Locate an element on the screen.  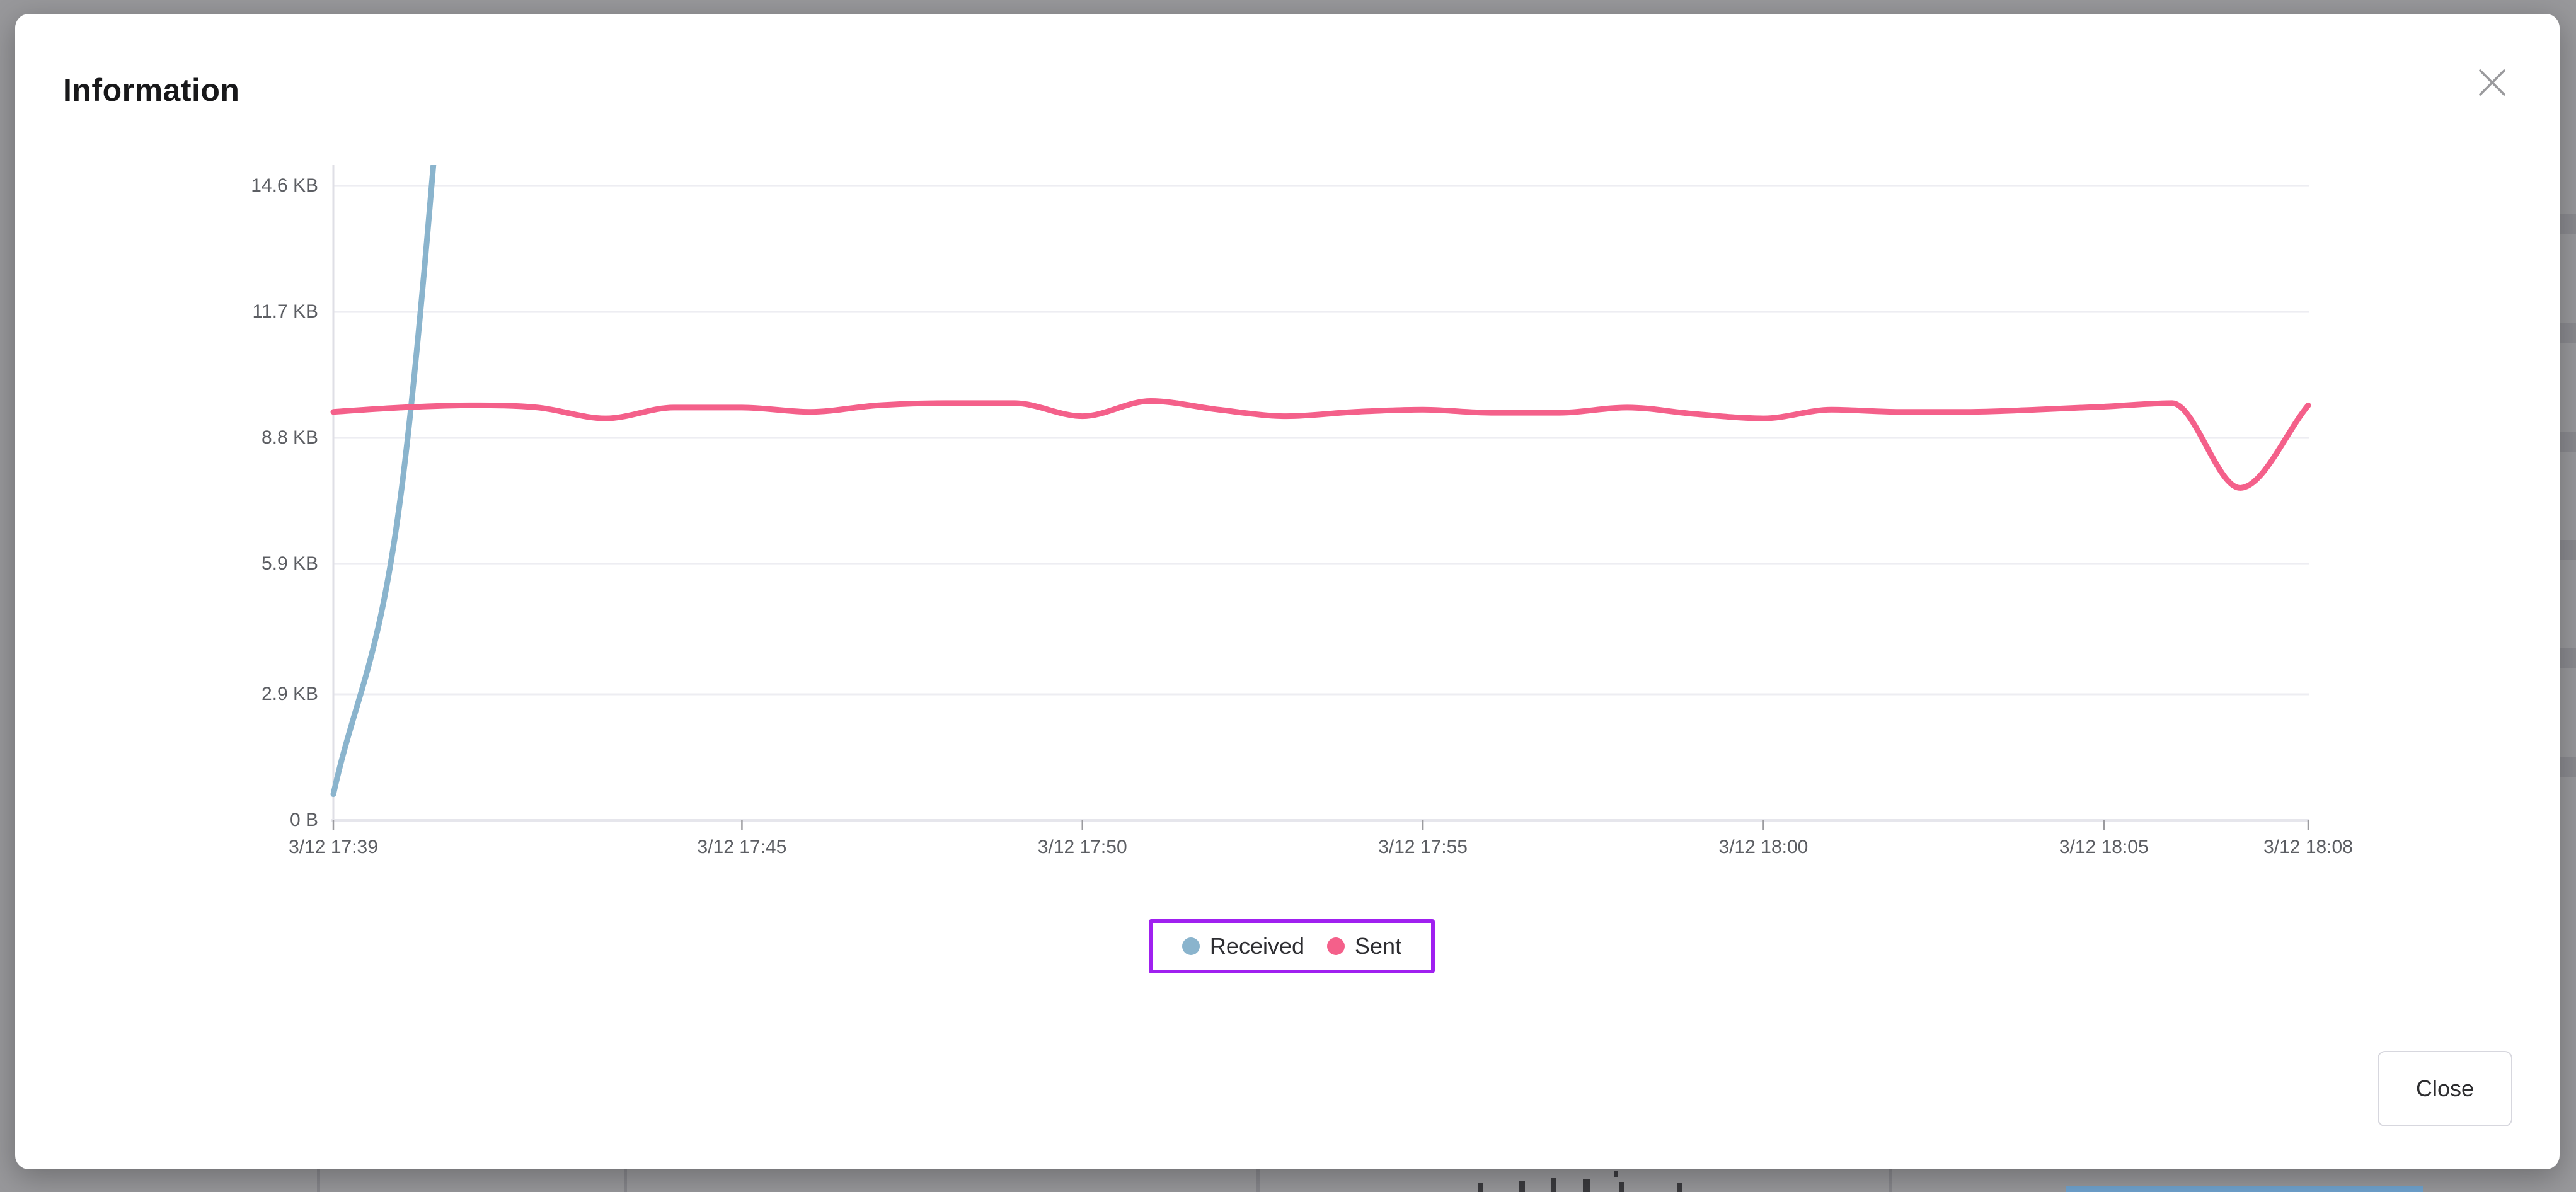
sent-series-dot is located at coordinates (1336, 946).